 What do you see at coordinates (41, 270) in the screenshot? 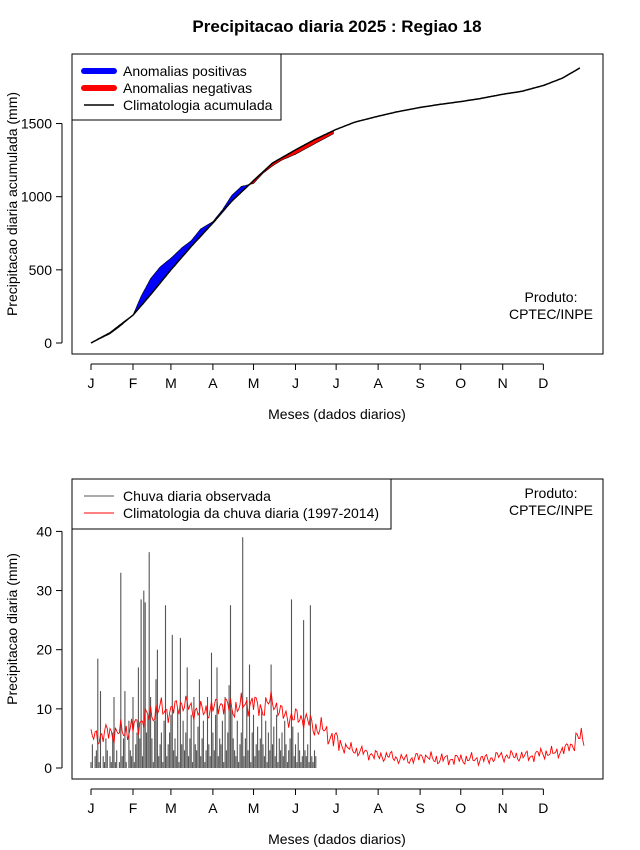
I see `top-y-tick-label: 500` at bounding box center [41, 270].